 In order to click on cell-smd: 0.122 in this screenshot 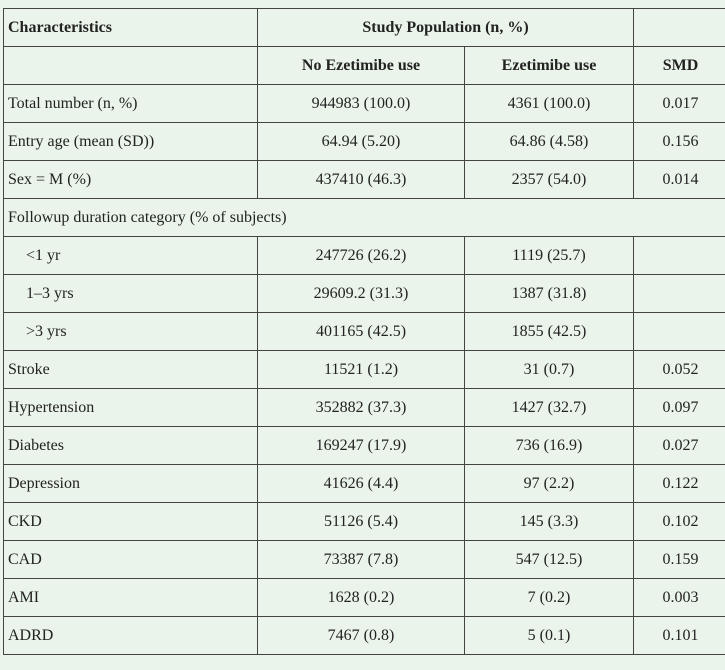, I will do `click(679, 483)`.